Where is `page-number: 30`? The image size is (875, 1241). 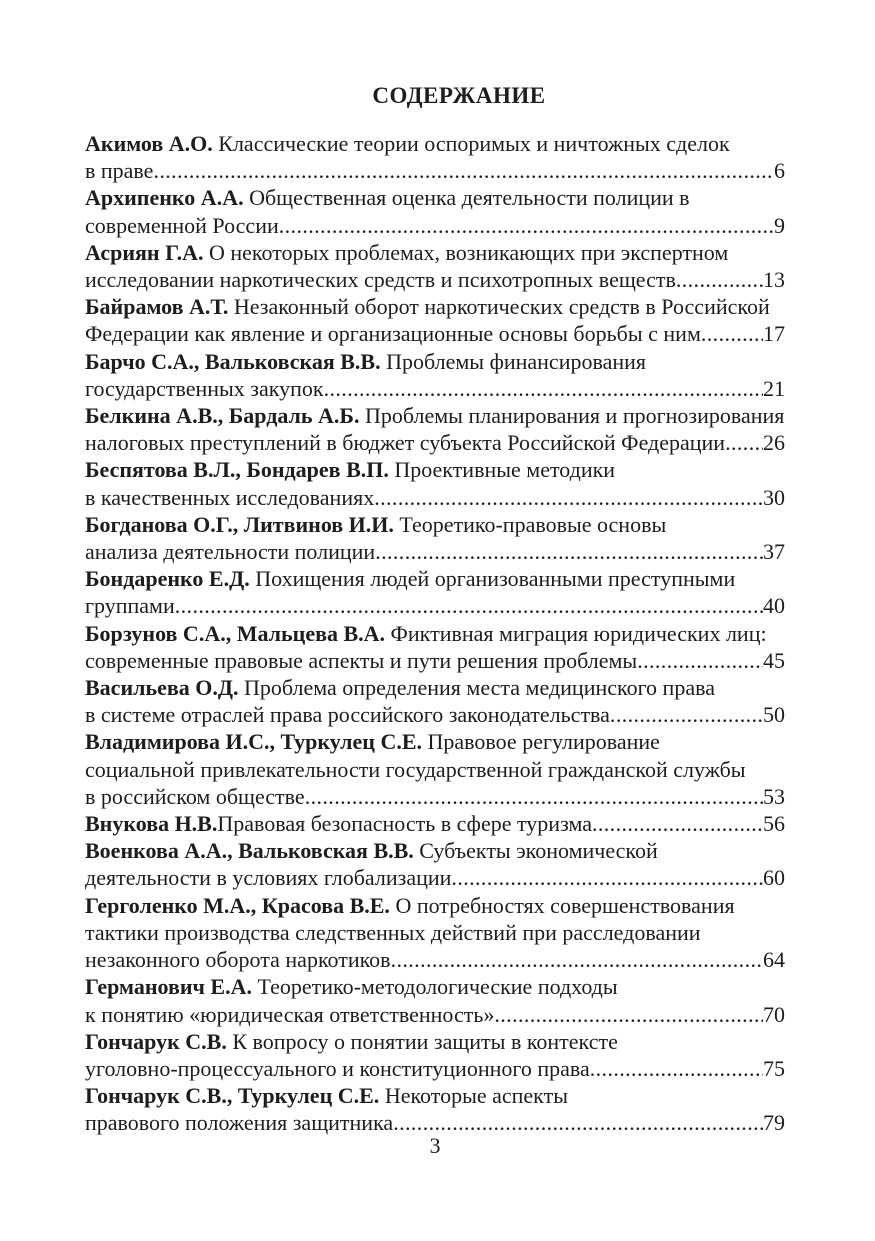 page-number: 30 is located at coordinates (774, 497).